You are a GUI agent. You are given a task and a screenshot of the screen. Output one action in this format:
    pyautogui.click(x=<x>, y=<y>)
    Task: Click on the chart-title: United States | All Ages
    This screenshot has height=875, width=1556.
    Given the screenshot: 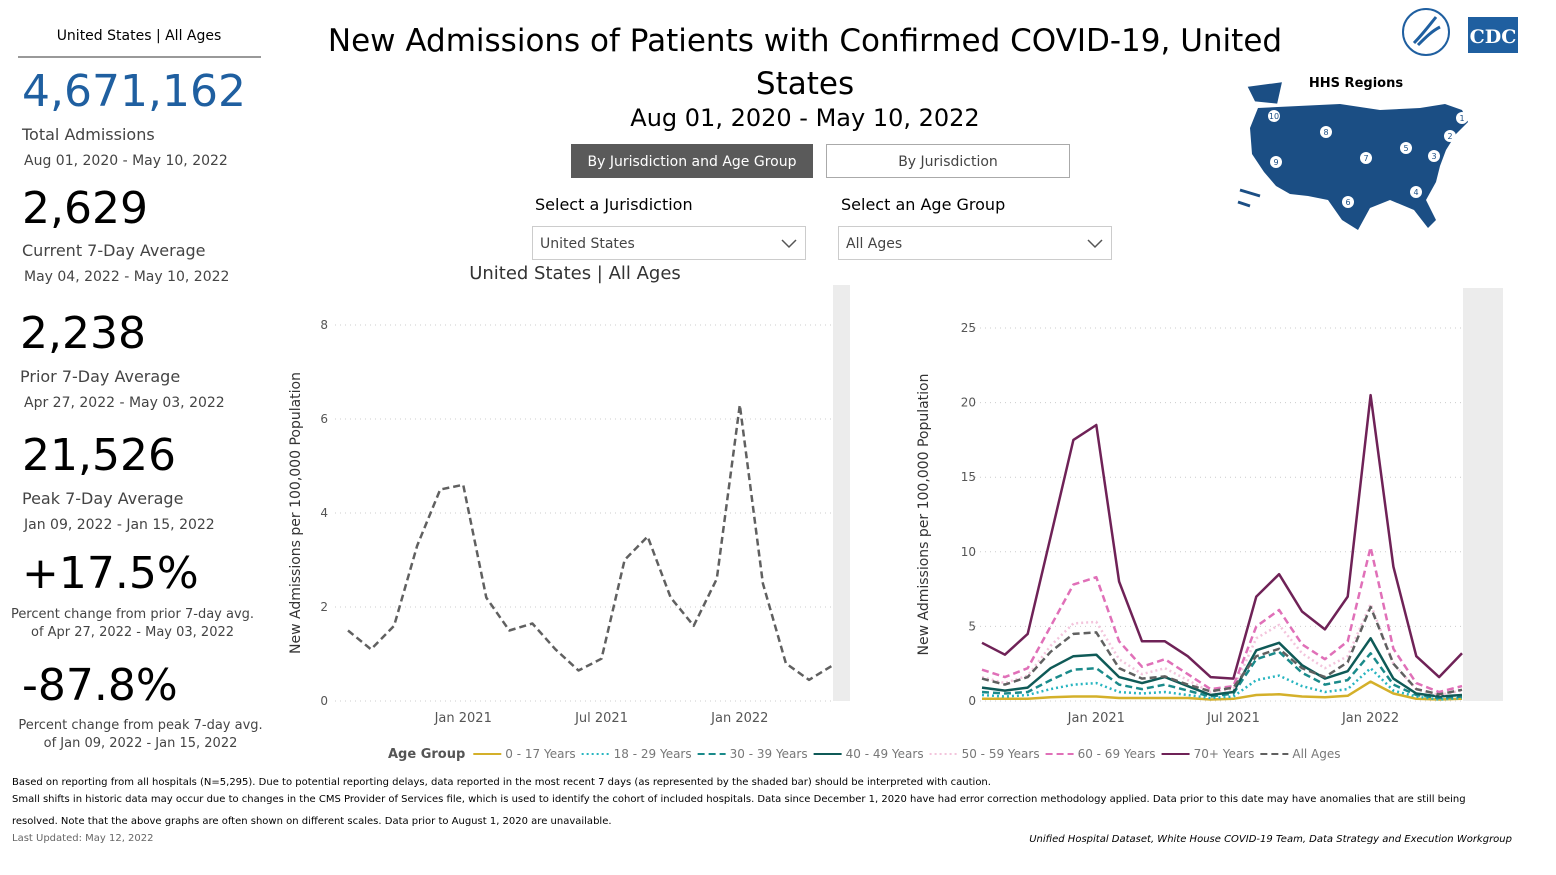 What is the action you would take?
    pyautogui.click(x=575, y=273)
    